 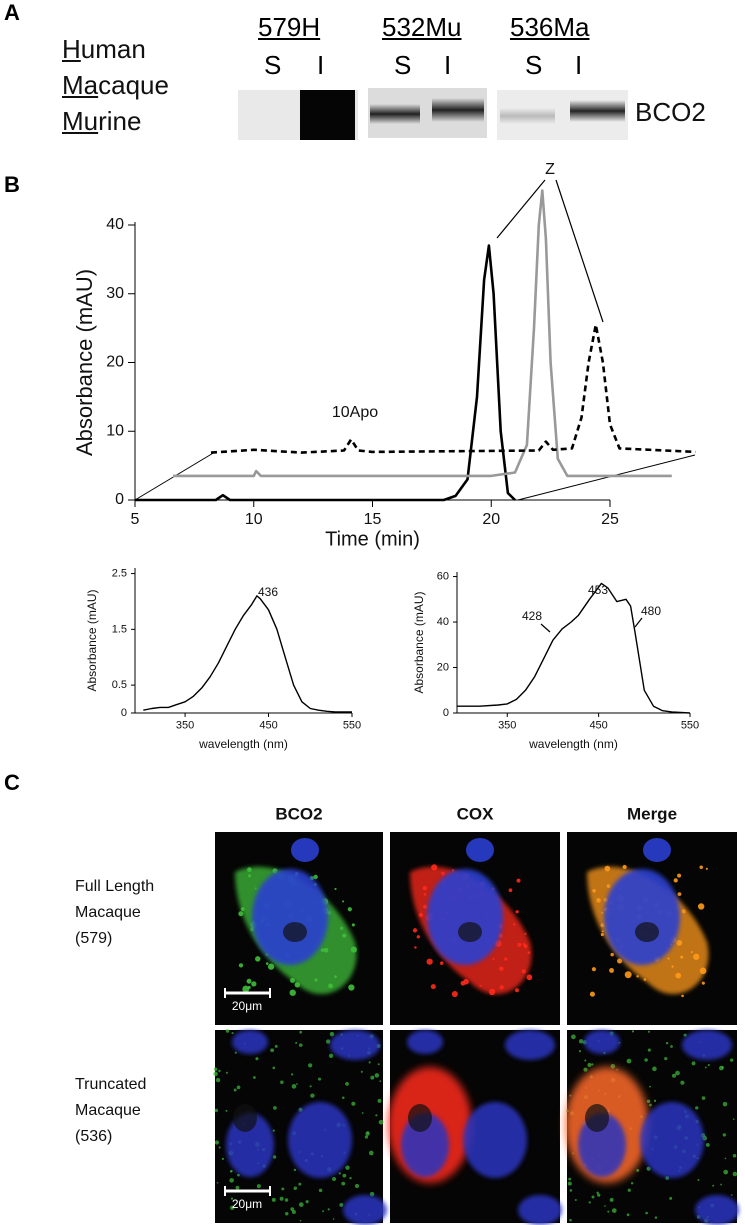 I want to click on row-label: Truncated, so click(x=110, y=1084).